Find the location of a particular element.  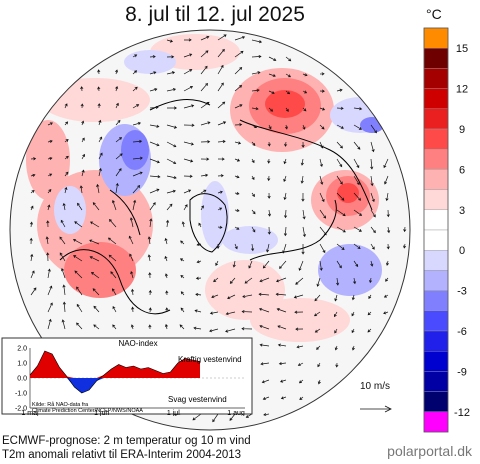

nao-y-tick: -1.0 is located at coordinates (21, 394).